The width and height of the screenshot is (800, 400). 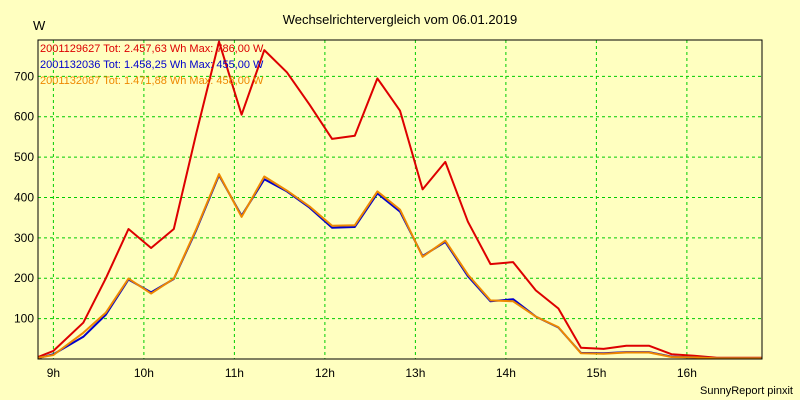 What do you see at coordinates (400, 19) in the screenshot?
I see `chart-title: Wechselrichtervergleich vom 06.01.2019` at bounding box center [400, 19].